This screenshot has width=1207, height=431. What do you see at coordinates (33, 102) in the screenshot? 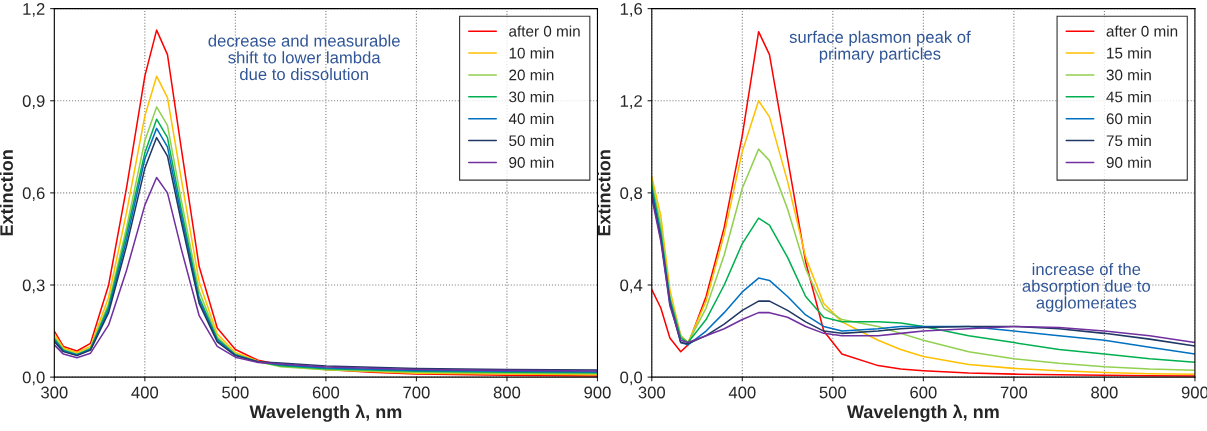
I see `y-tick-label: 0,9` at bounding box center [33, 102].